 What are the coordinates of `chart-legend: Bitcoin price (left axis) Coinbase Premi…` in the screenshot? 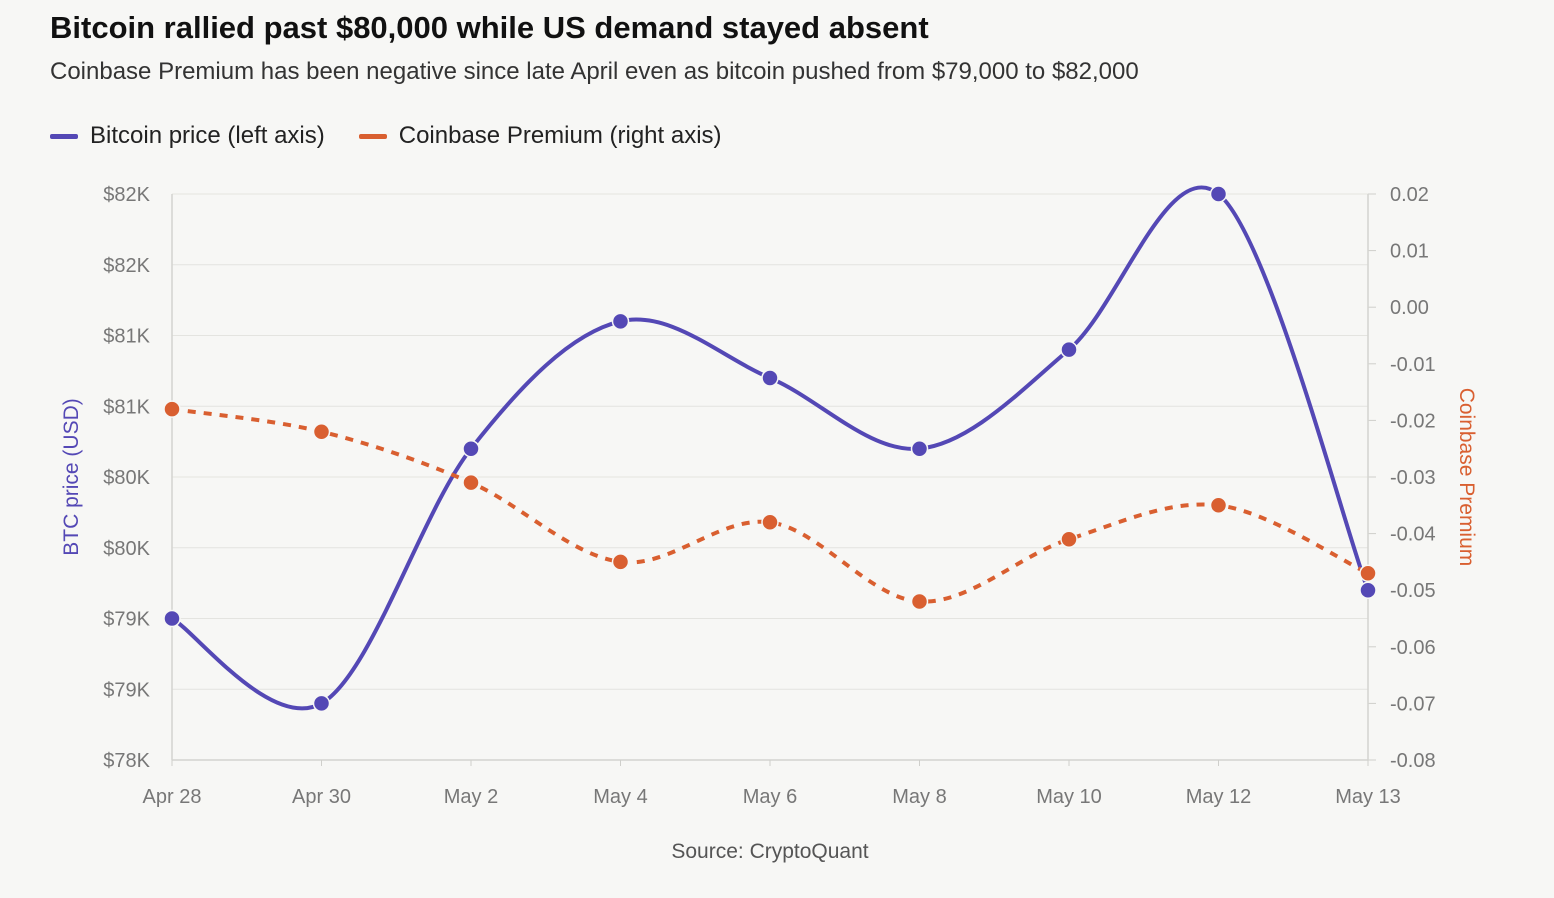 It's located at (386, 136).